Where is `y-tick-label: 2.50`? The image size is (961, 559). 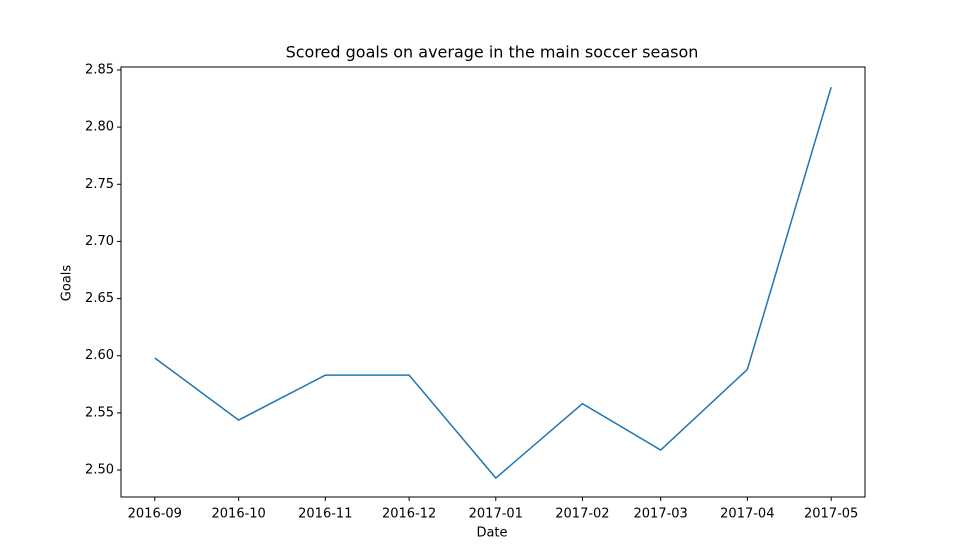
y-tick-label: 2.50 is located at coordinates (99, 470).